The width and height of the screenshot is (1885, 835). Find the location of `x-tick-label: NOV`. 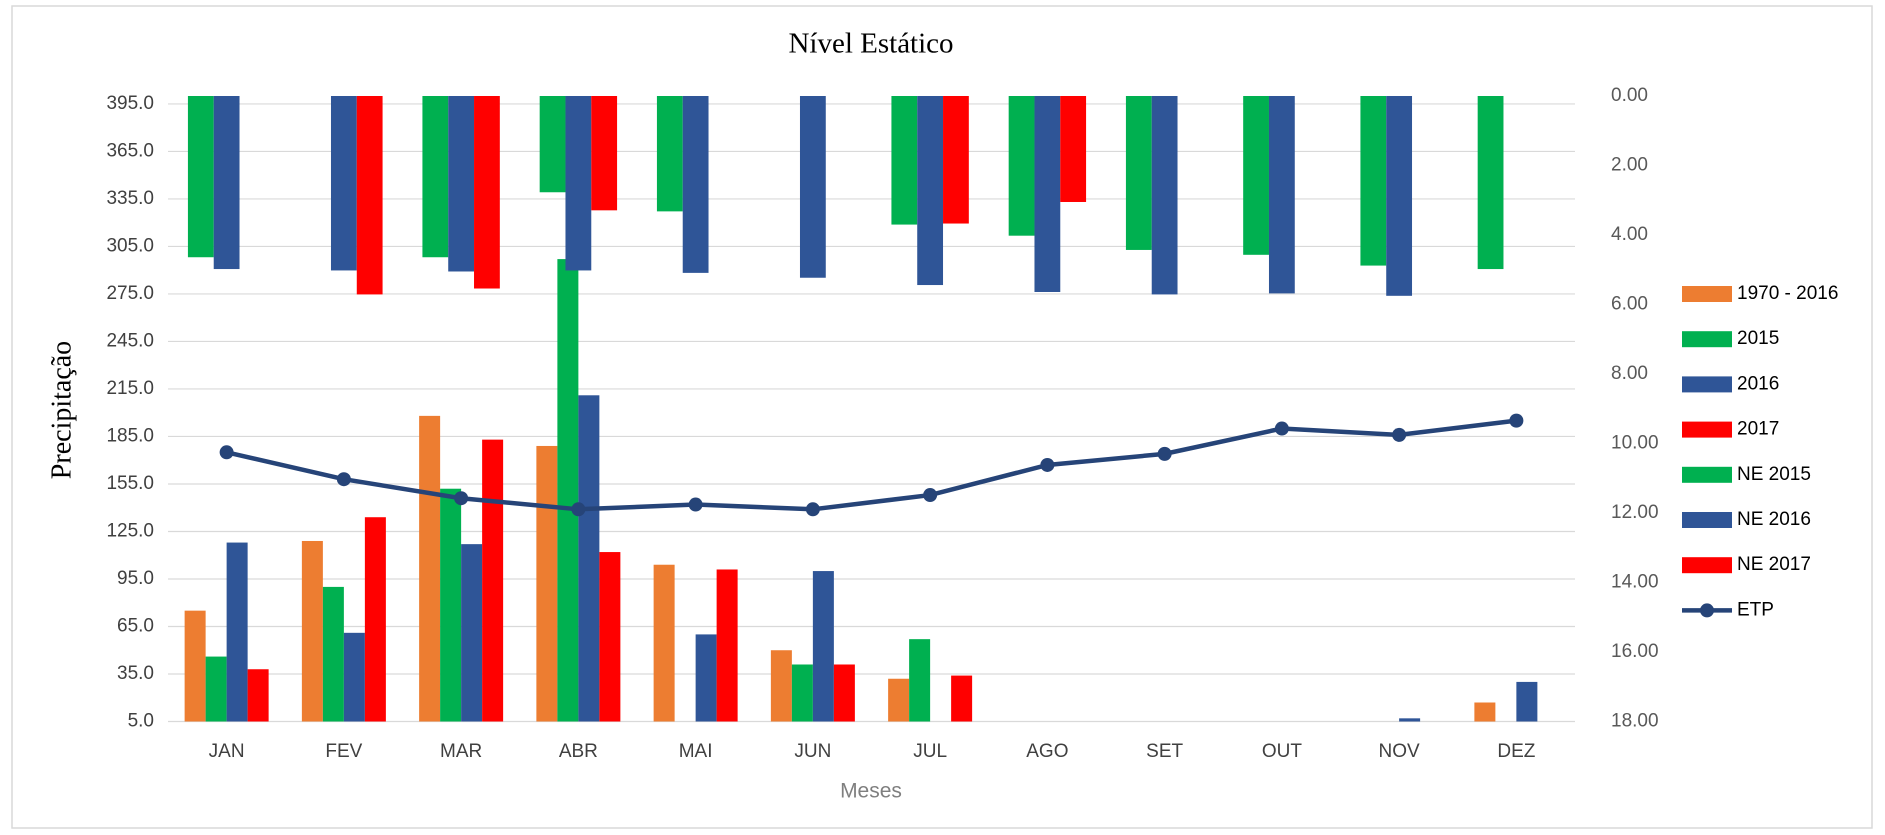

x-tick-label: NOV is located at coordinates (1400, 751).